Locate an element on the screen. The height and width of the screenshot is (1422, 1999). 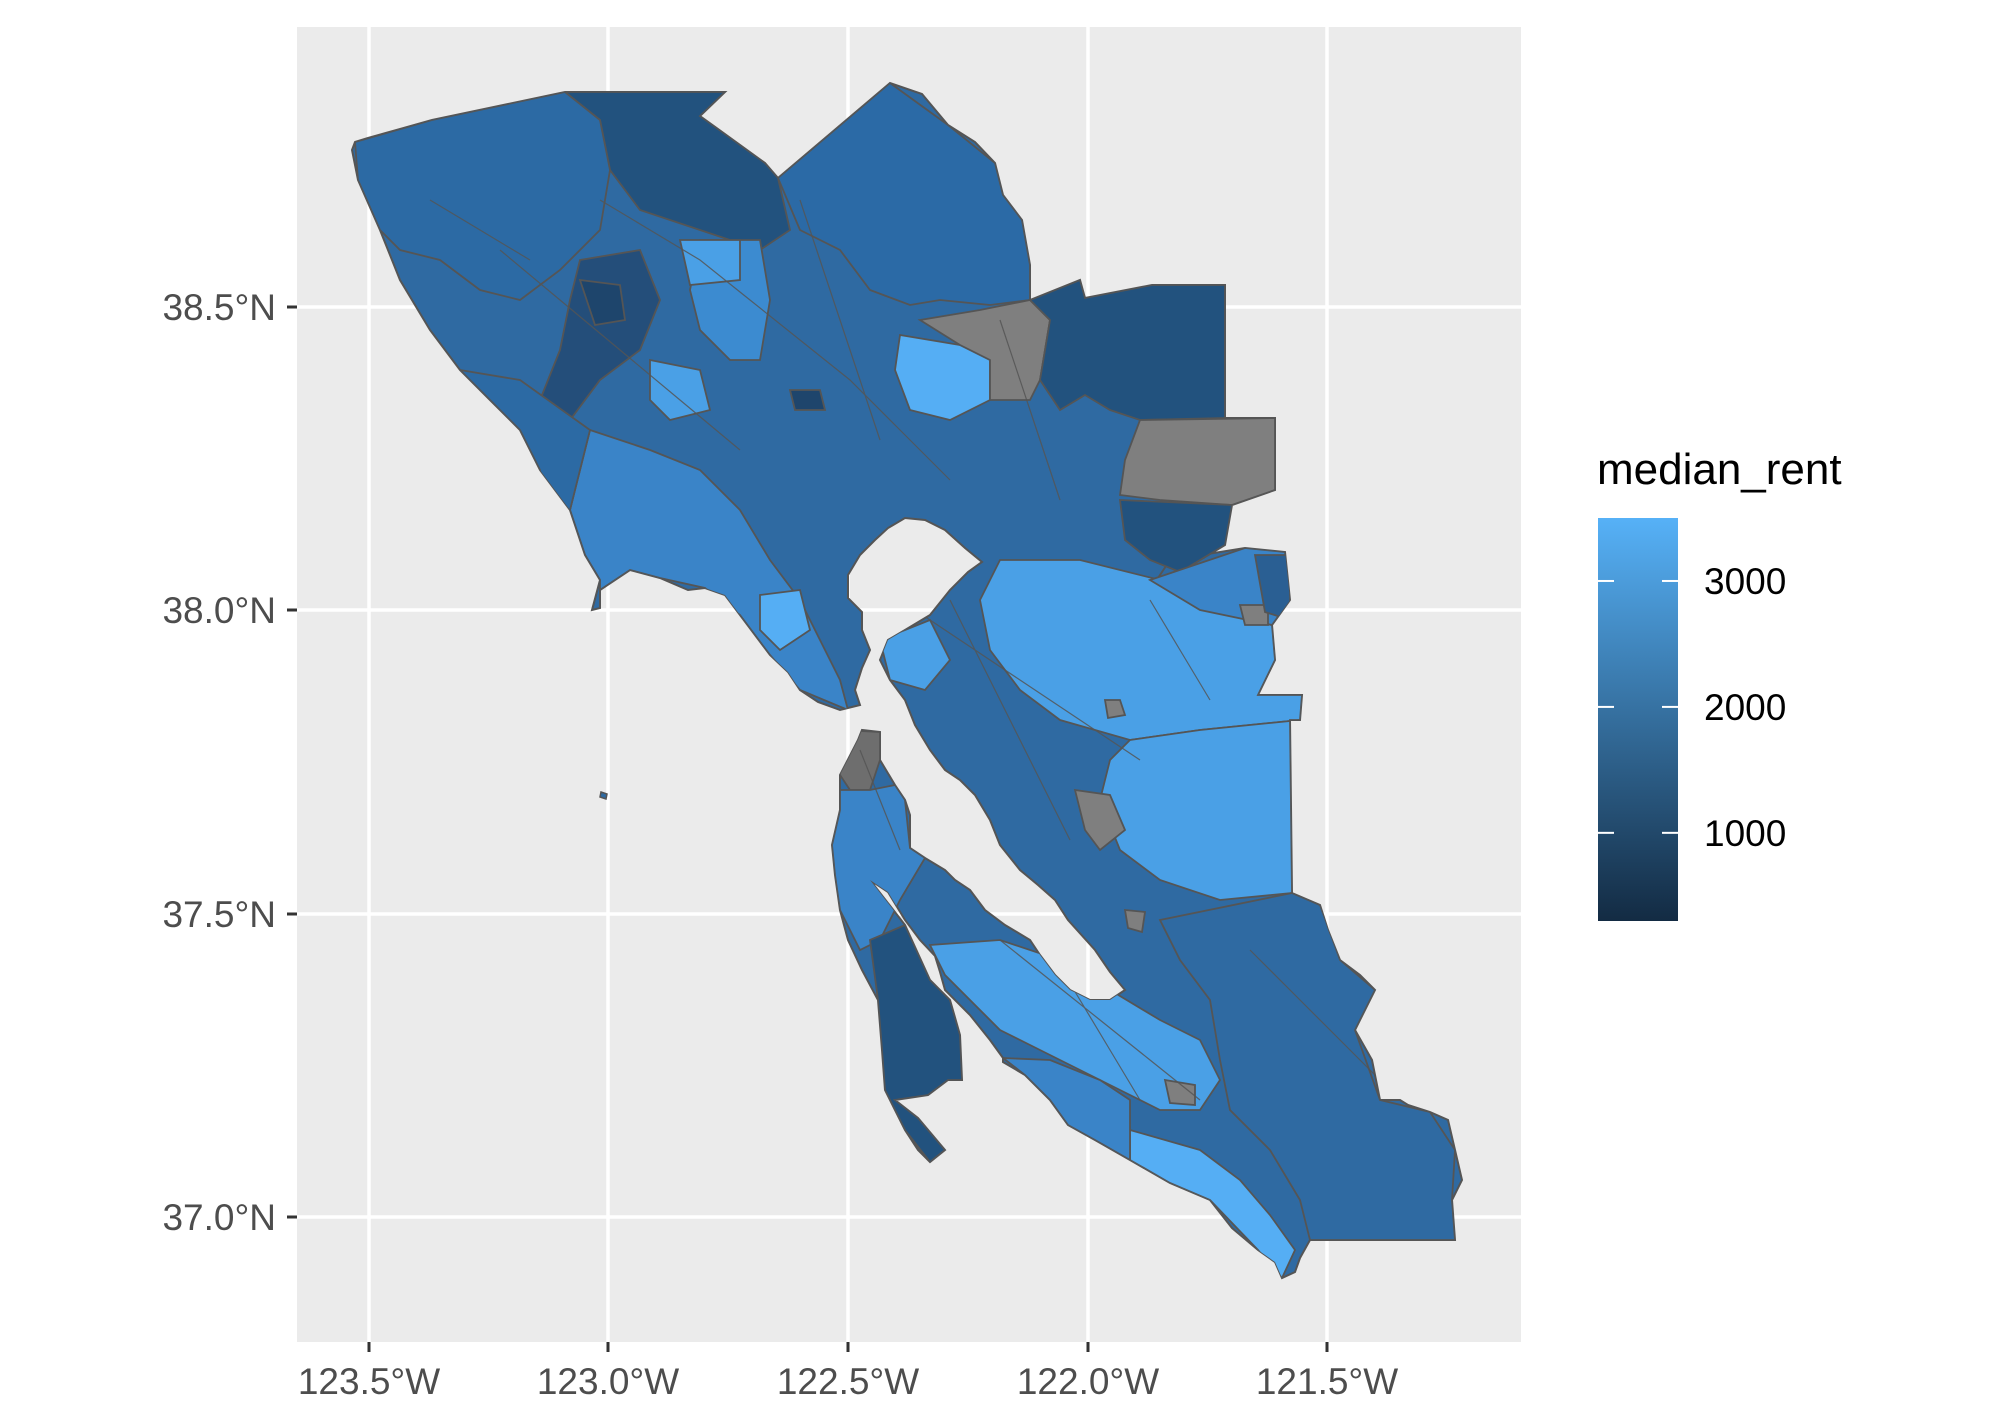
x-axis-labels: 123.5°W 123.0°W 122.5°W 122.0°W 121.5°W is located at coordinates (848, 1381).